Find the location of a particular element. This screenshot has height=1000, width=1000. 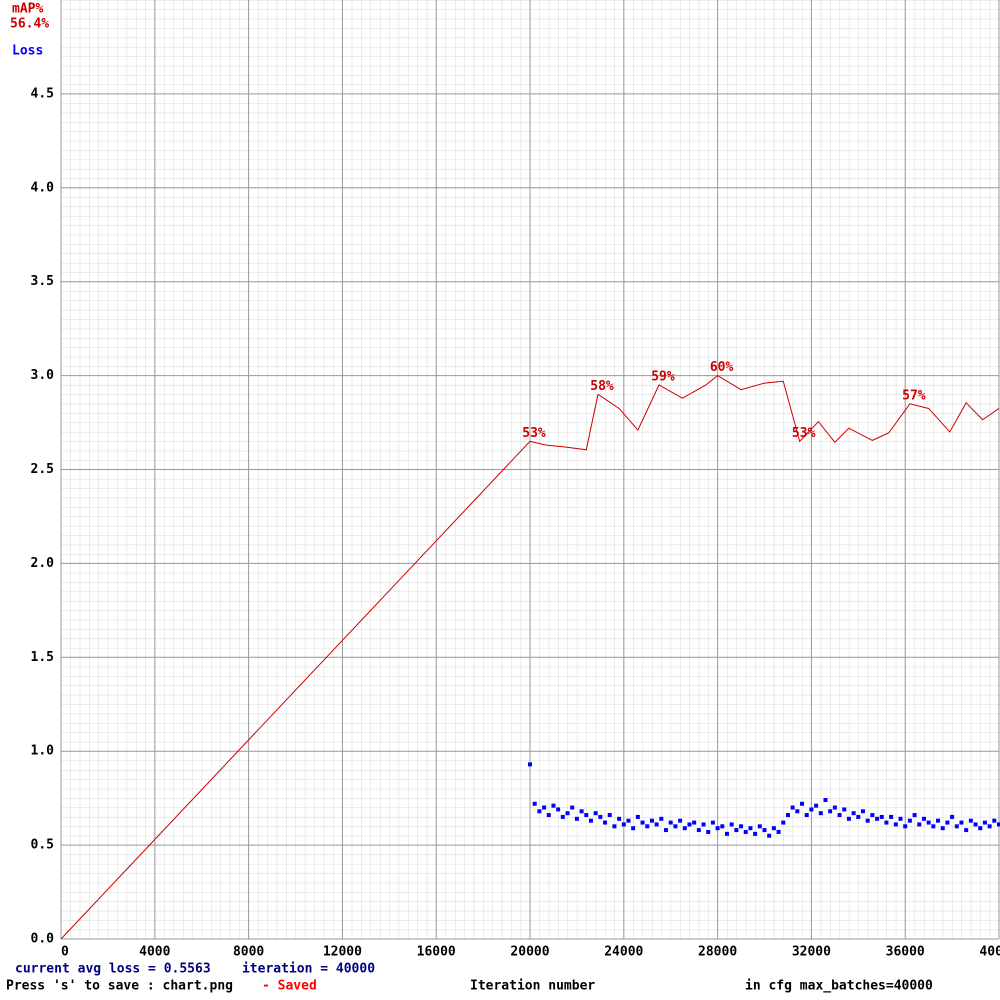

x-tick-label: 4000 is located at coordinates (154, 952).